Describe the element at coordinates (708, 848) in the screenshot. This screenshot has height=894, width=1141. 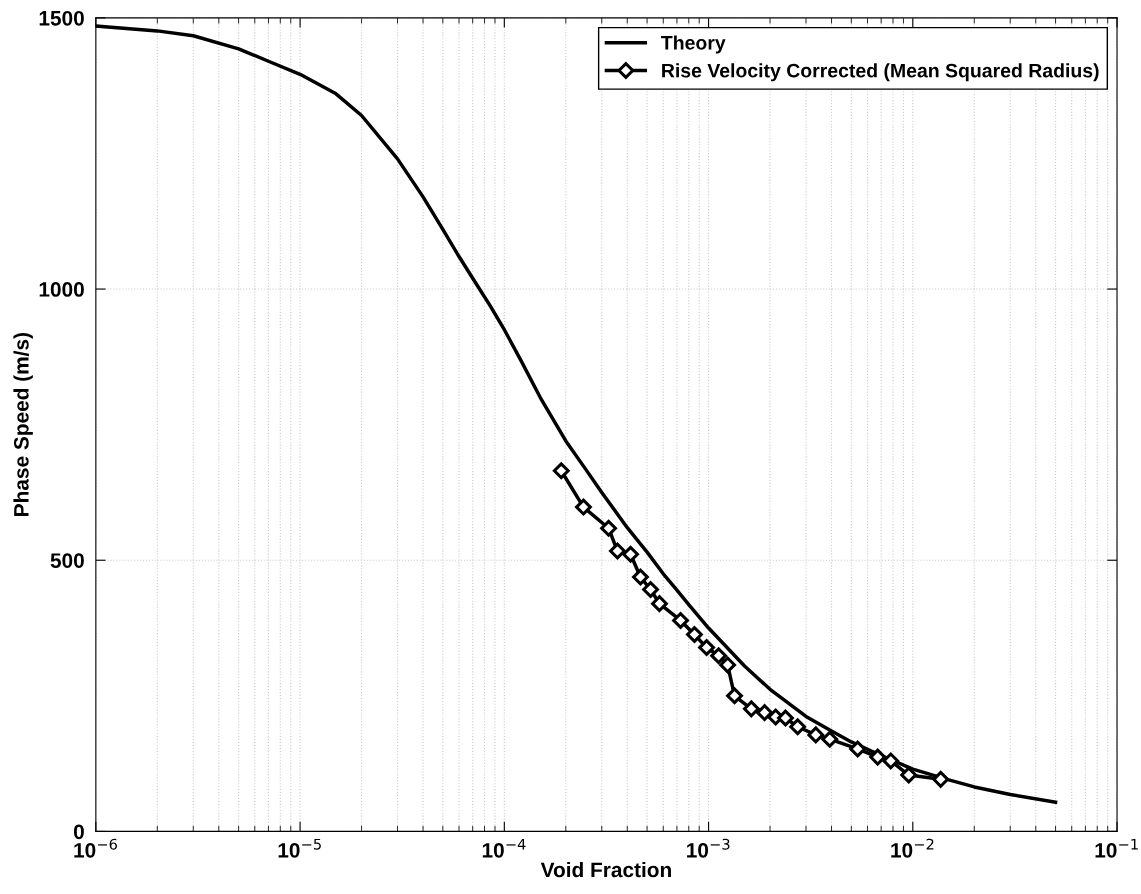
I see `x-tick-label: 10$^{−3}$` at that location.